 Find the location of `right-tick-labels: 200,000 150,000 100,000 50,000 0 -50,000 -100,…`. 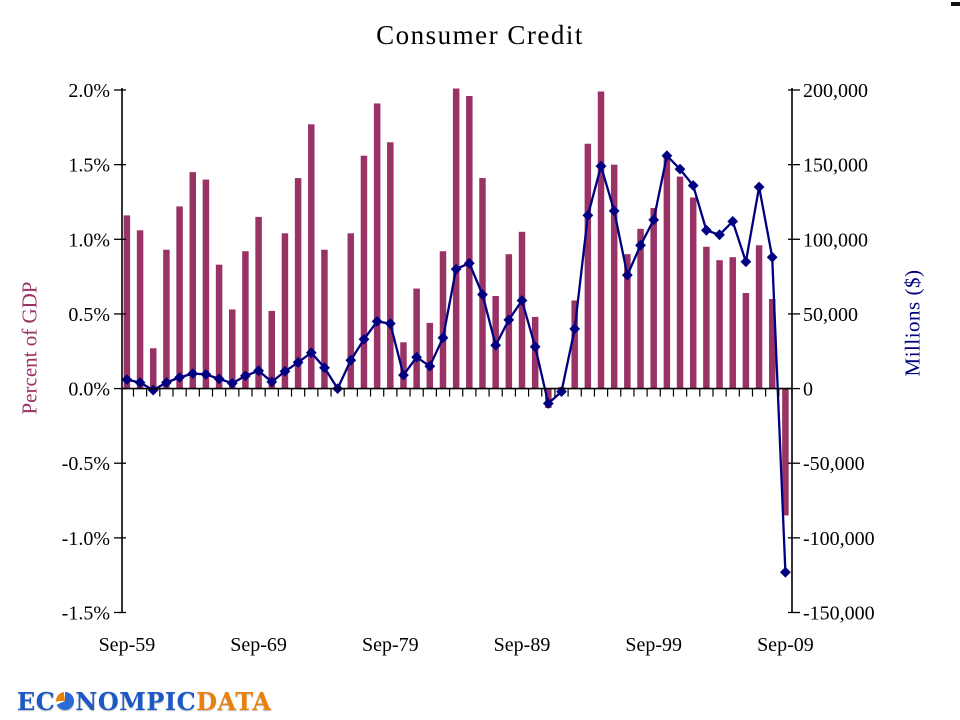

right-tick-labels: 200,000 150,000 100,000 50,000 0 -50,000 -100,… is located at coordinates (839, 352).